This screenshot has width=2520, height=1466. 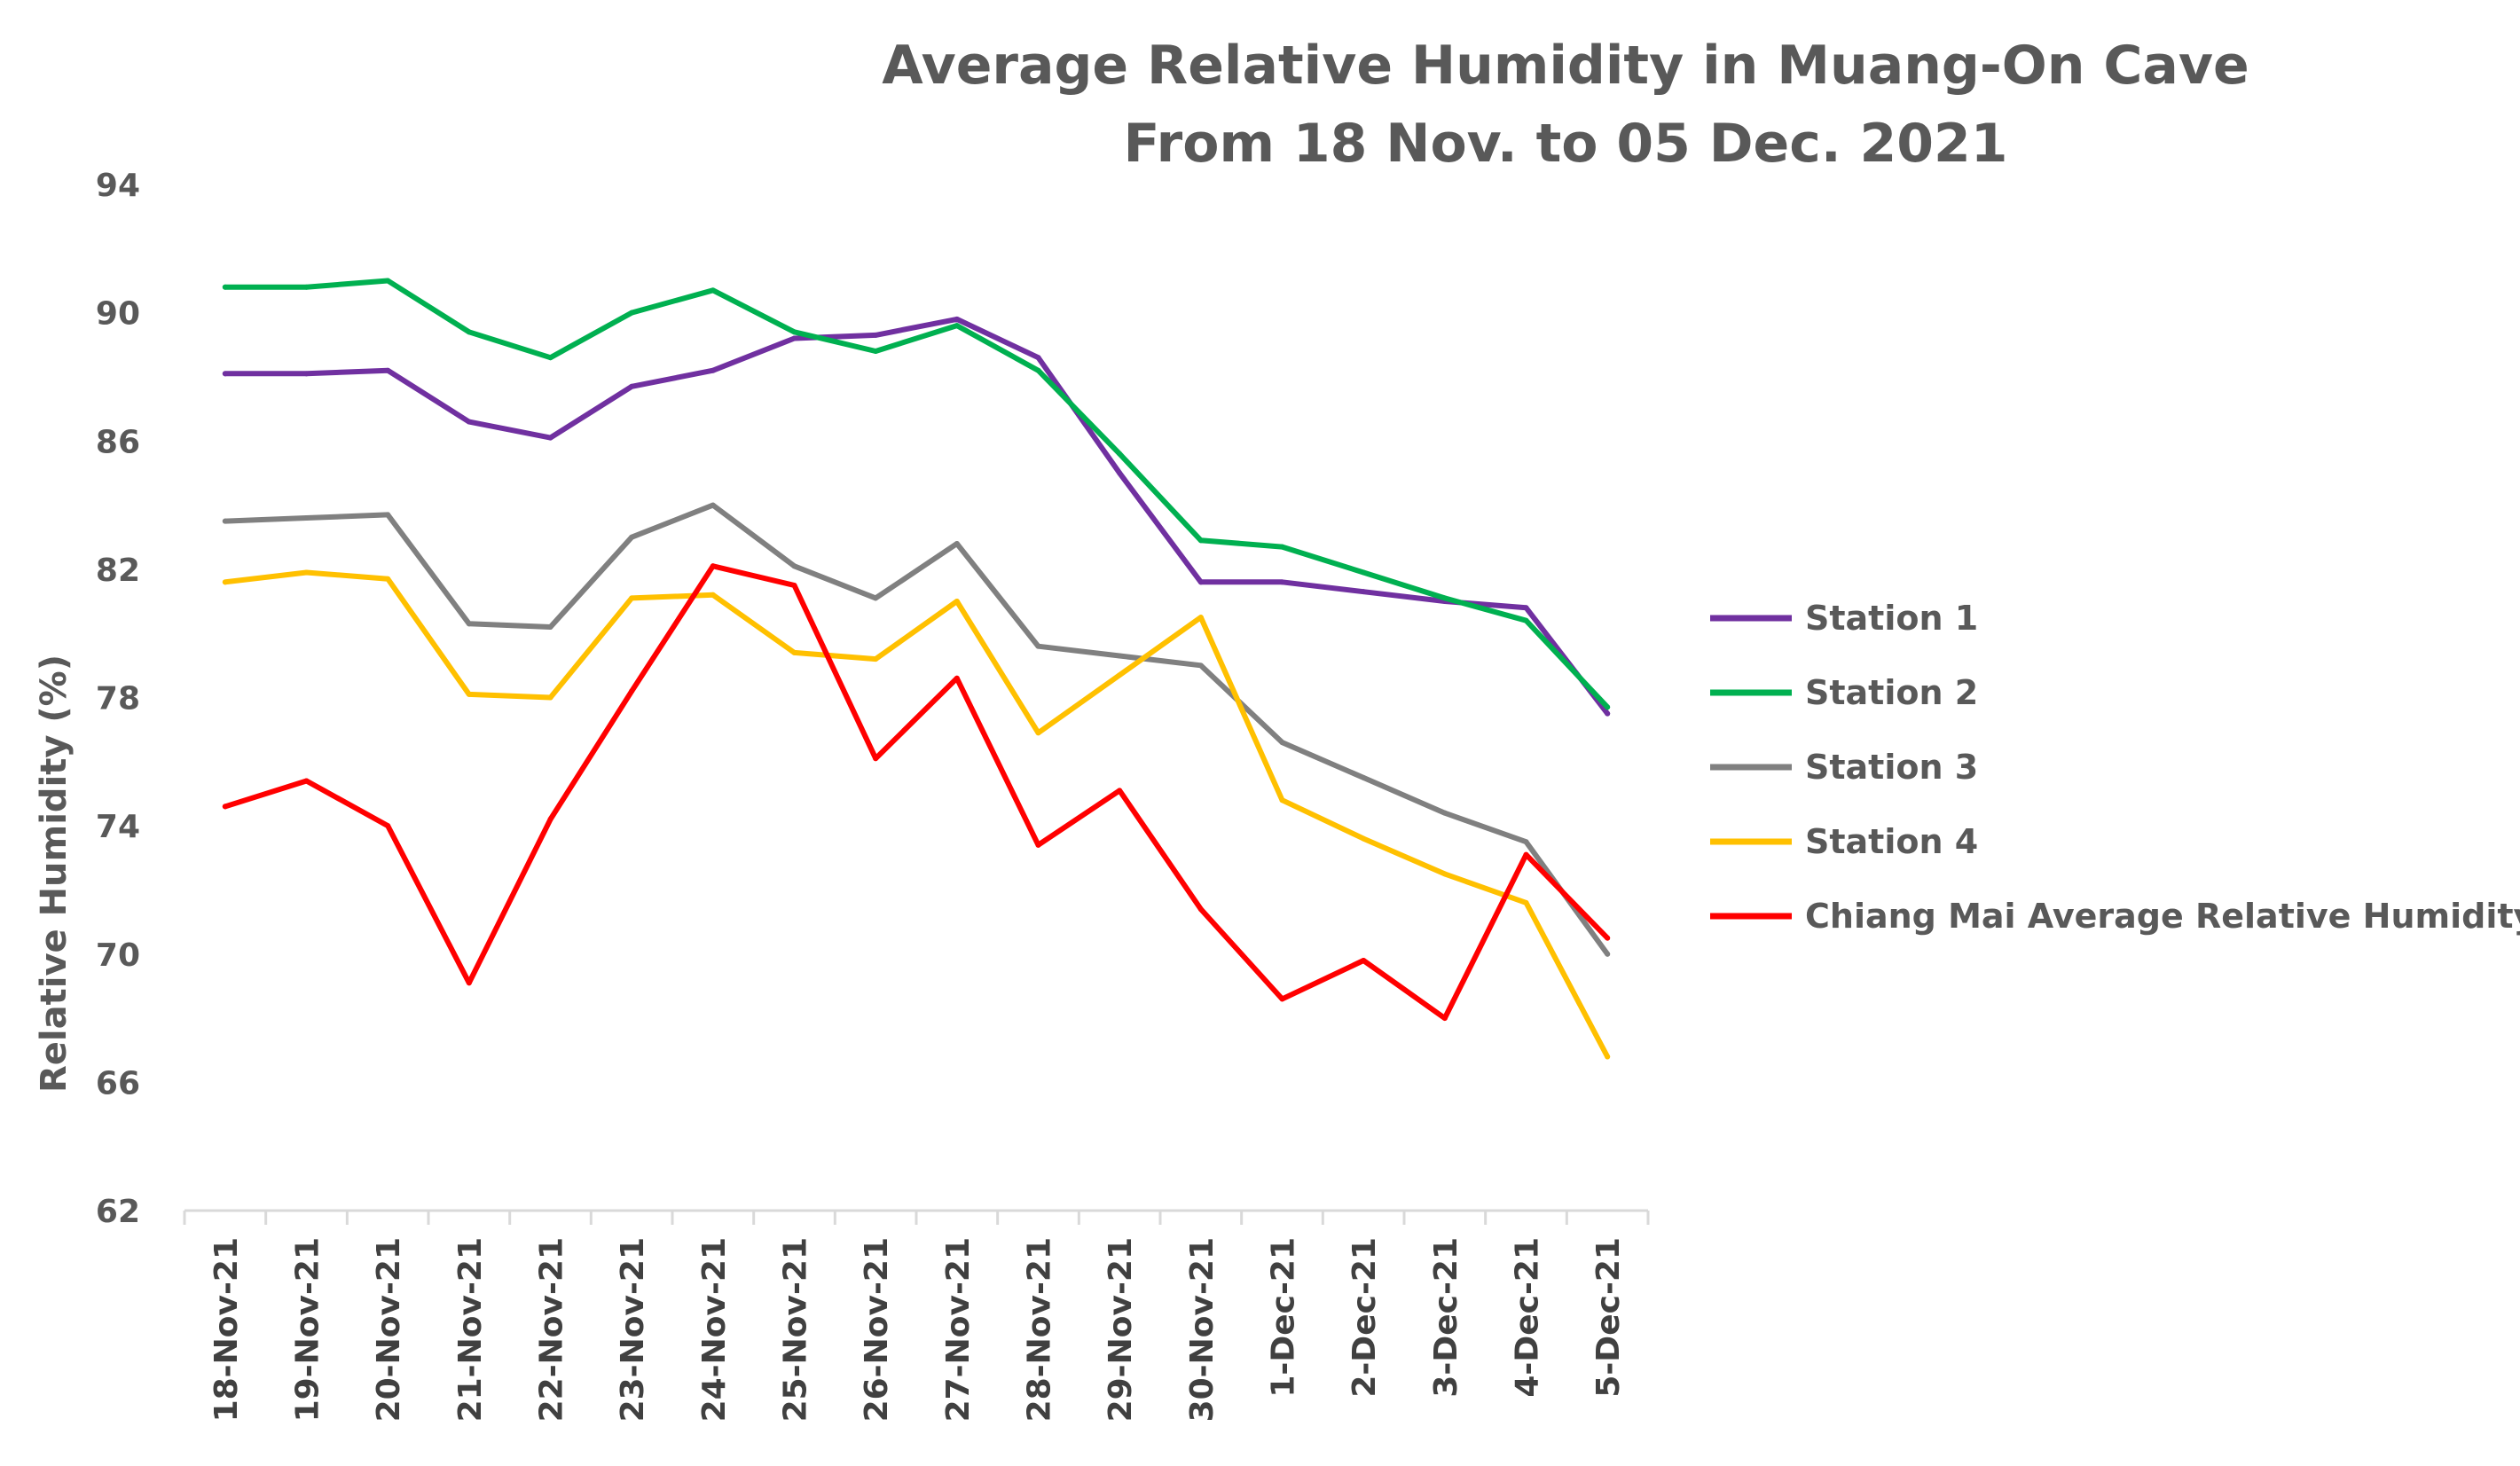 What do you see at coordinates (633, 1330) in the screenshot?
I see `x-tick-label: 23-Nov-21` at bounding box center [633, 1330].